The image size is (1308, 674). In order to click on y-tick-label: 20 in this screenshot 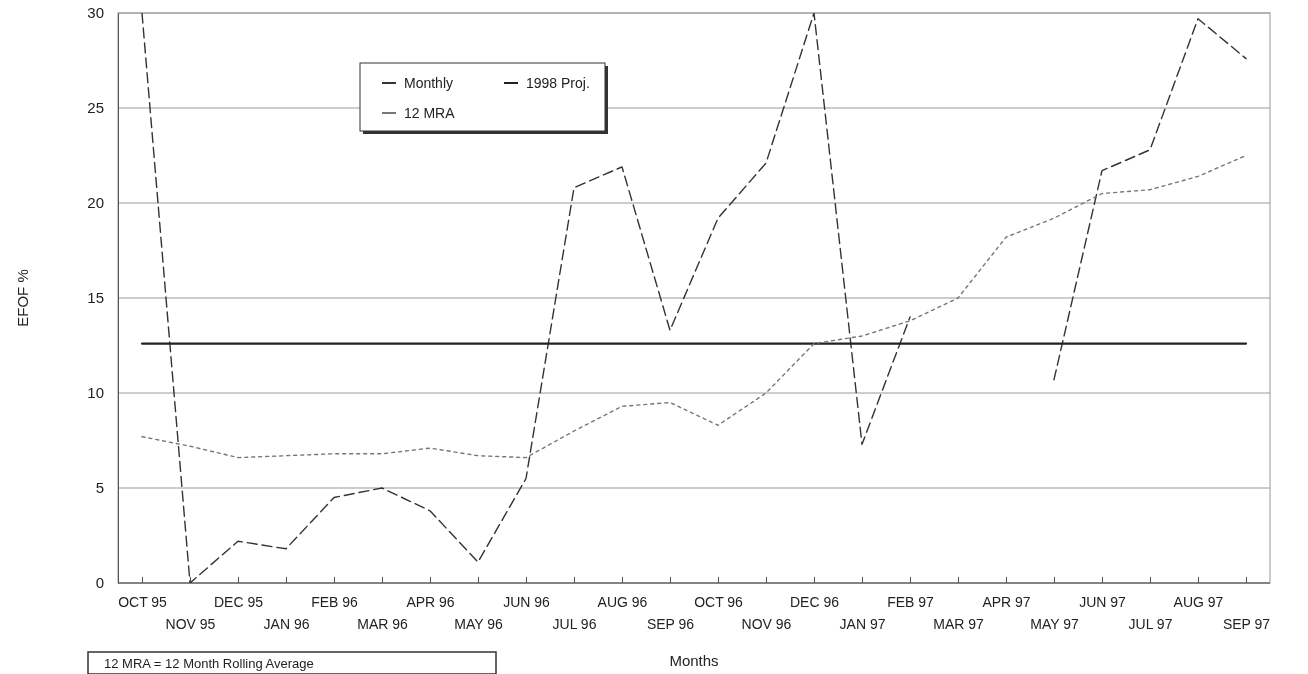, I will do `click(95, 203)`.